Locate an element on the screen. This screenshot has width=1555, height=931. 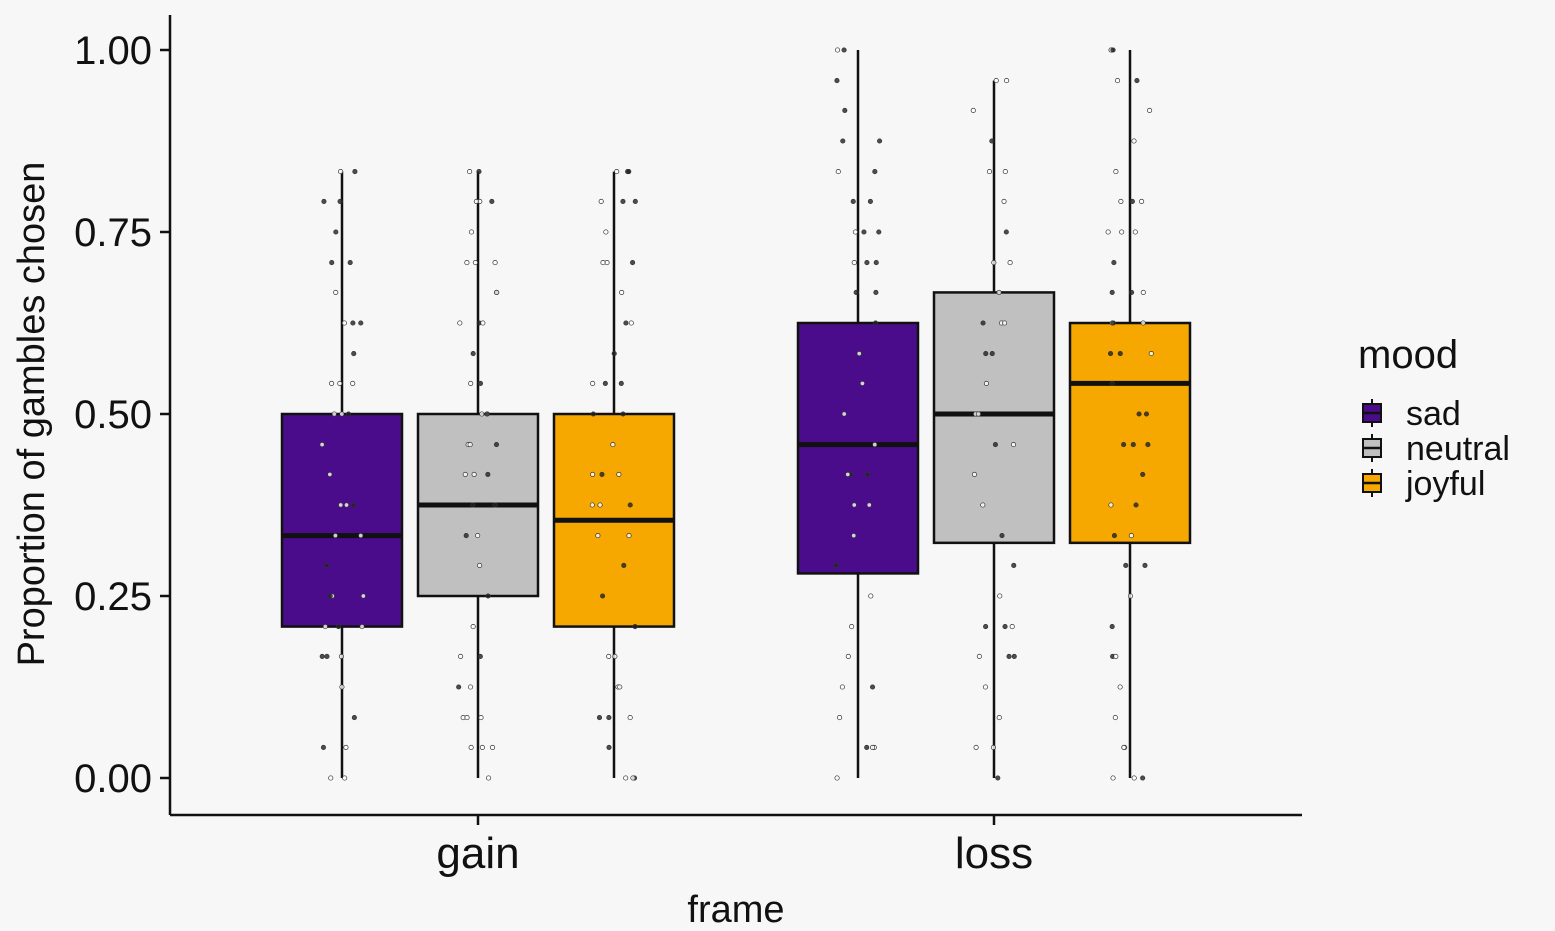
y-tick-label: 0.50 is located at coordinates (113, 415).